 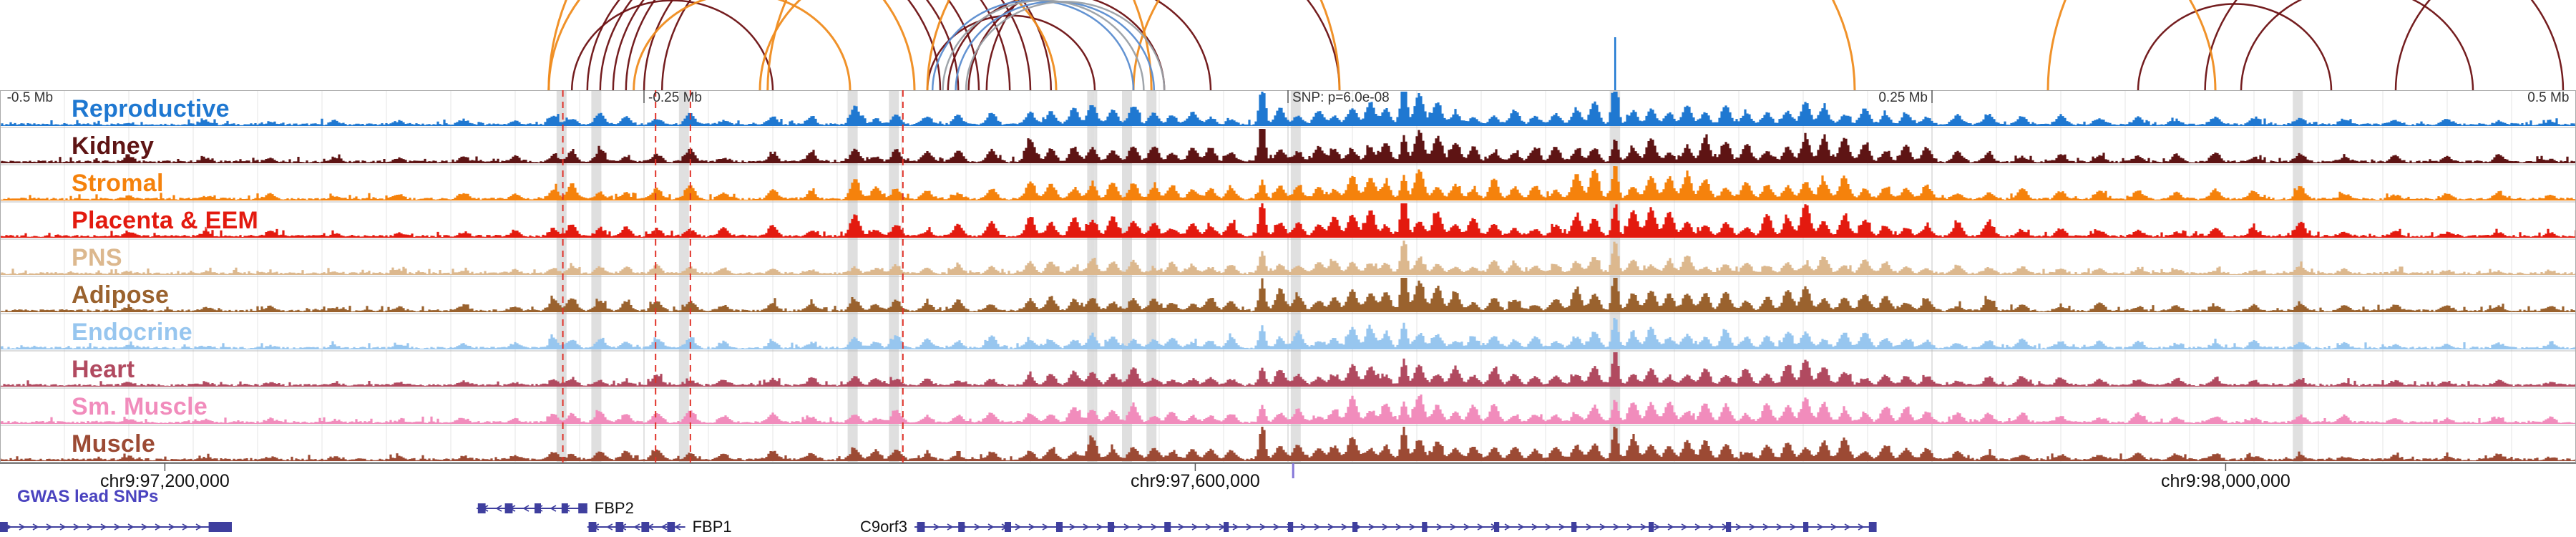 I want to click on track-label-adipose: Adipose, so click(x=121, y=295).